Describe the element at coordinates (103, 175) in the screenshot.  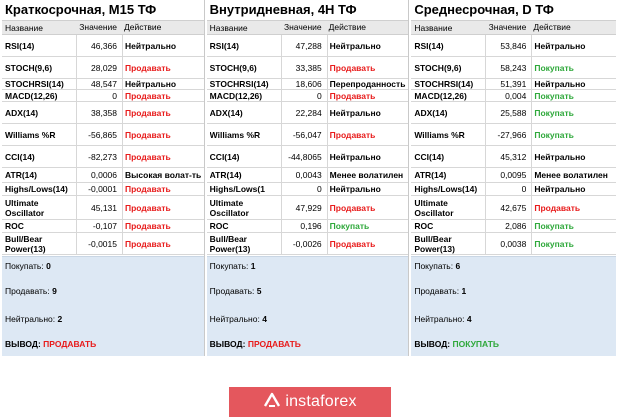
I see `table-row: ATR(14) 0,0006 Высокая волат-ть` at that location.